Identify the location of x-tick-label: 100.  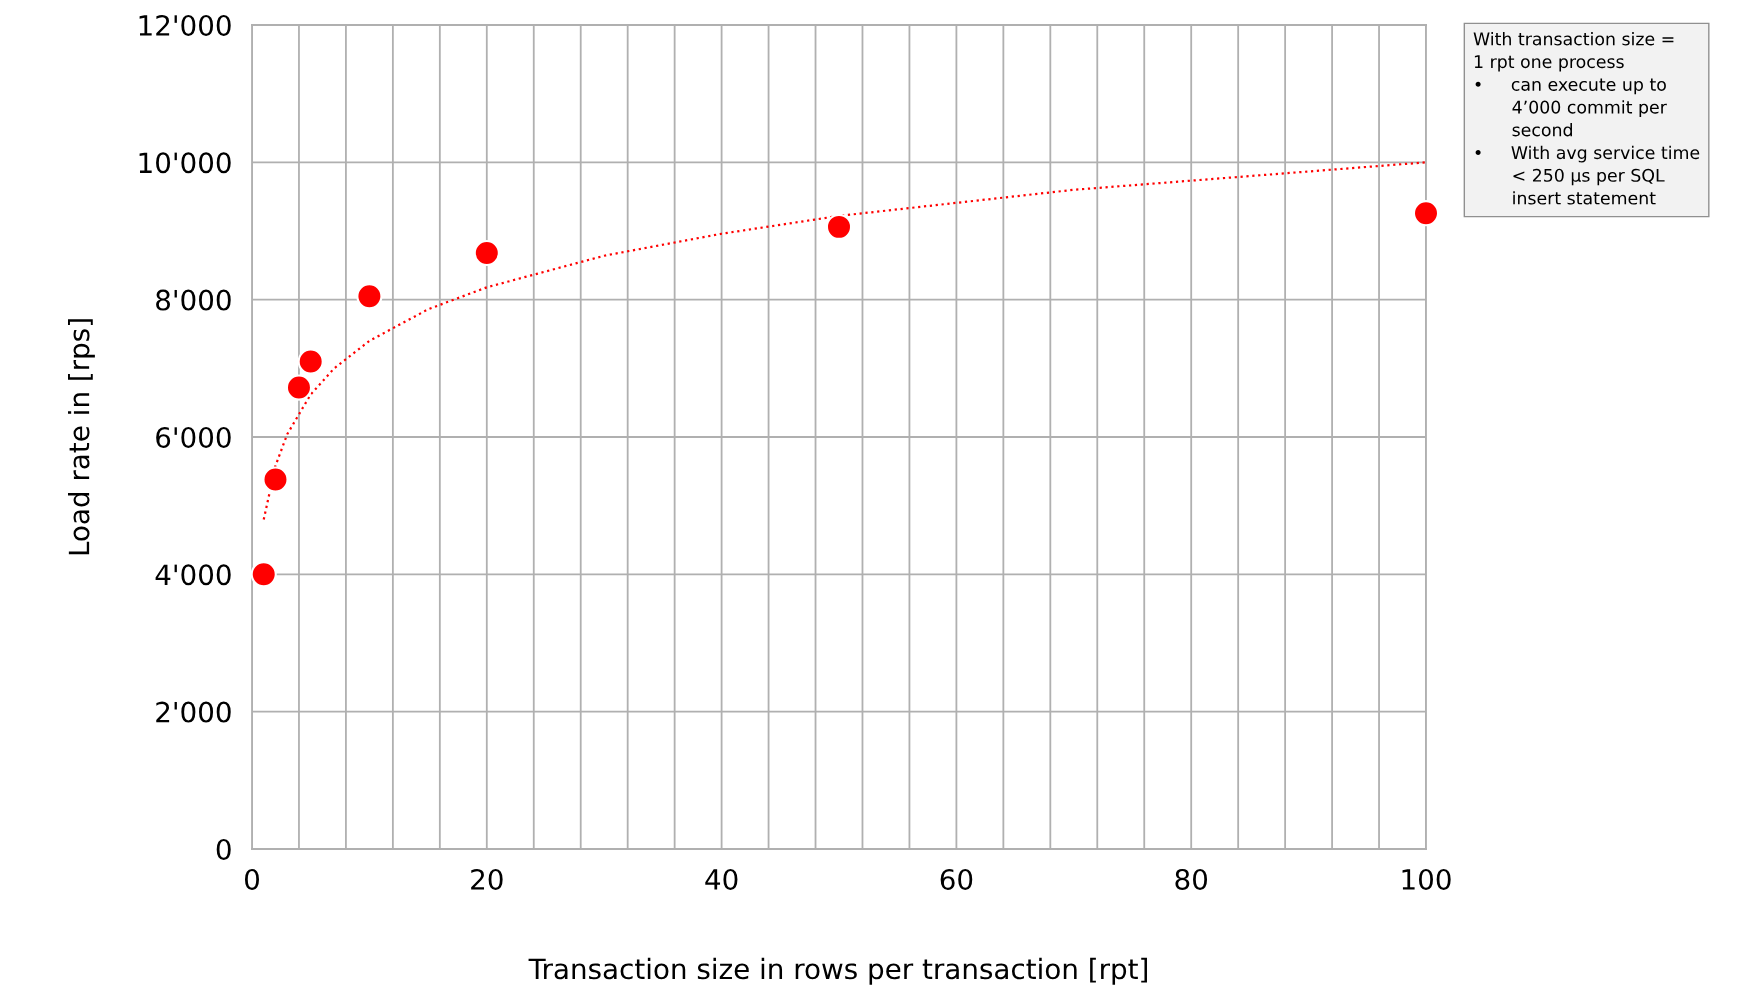
(1426, 879).